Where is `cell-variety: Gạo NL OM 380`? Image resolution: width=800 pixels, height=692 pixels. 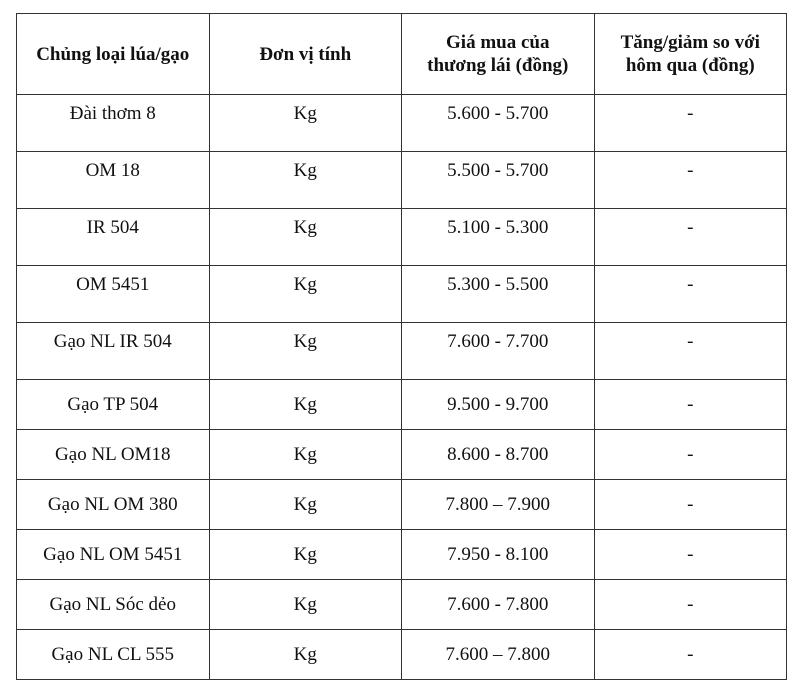
cell-variety: Gạo NL OM 380 is located at coordinates (113, 504).